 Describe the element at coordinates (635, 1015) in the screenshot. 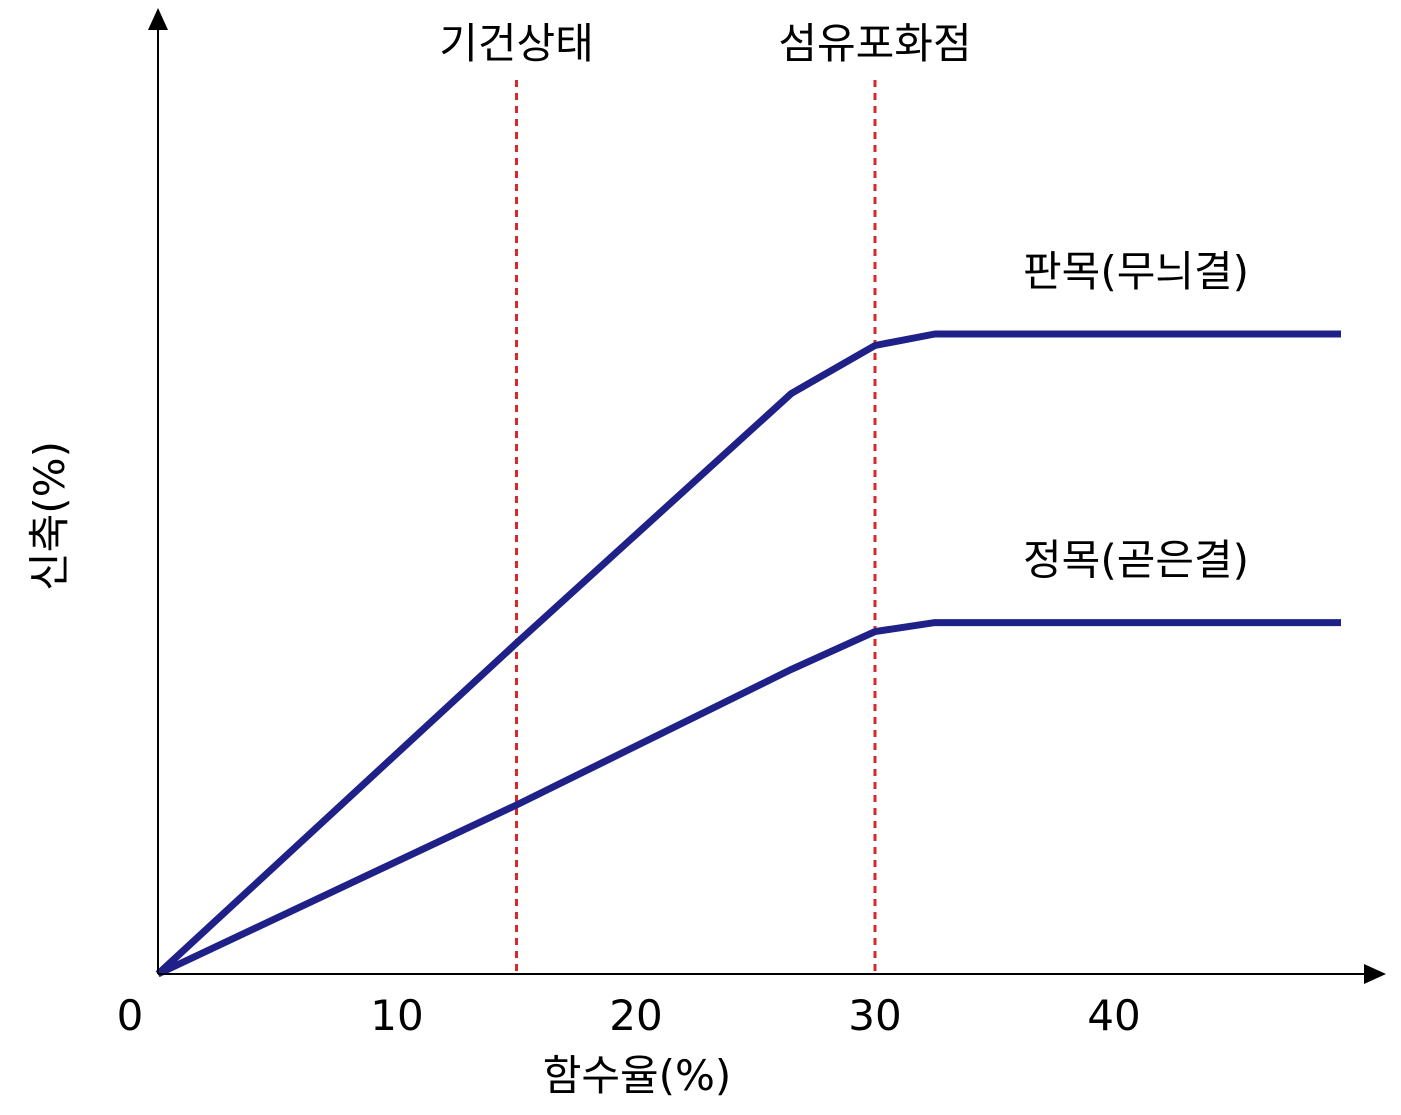

I see `x-tick-label: 20` at that location.